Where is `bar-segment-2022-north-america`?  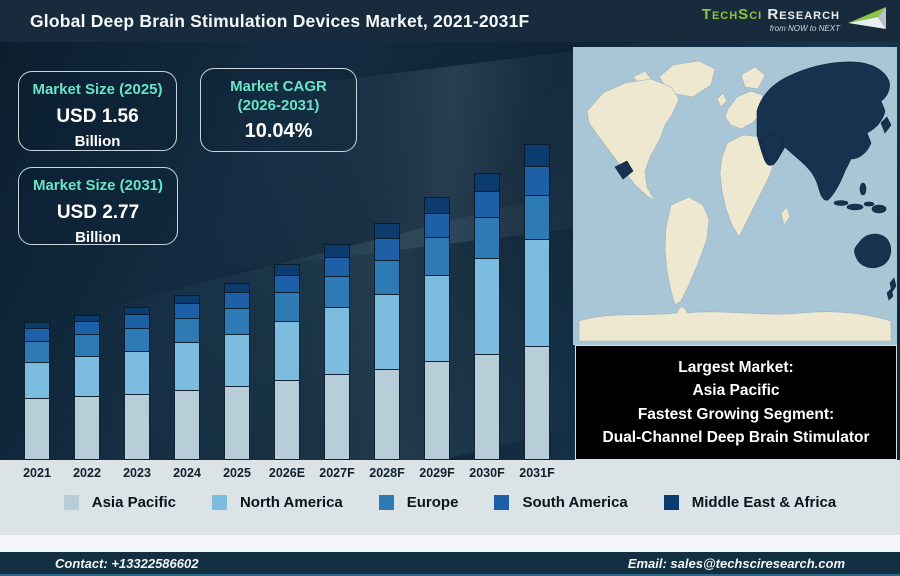
bar-segment-2022-north-america is located at coordinates (87, 376).